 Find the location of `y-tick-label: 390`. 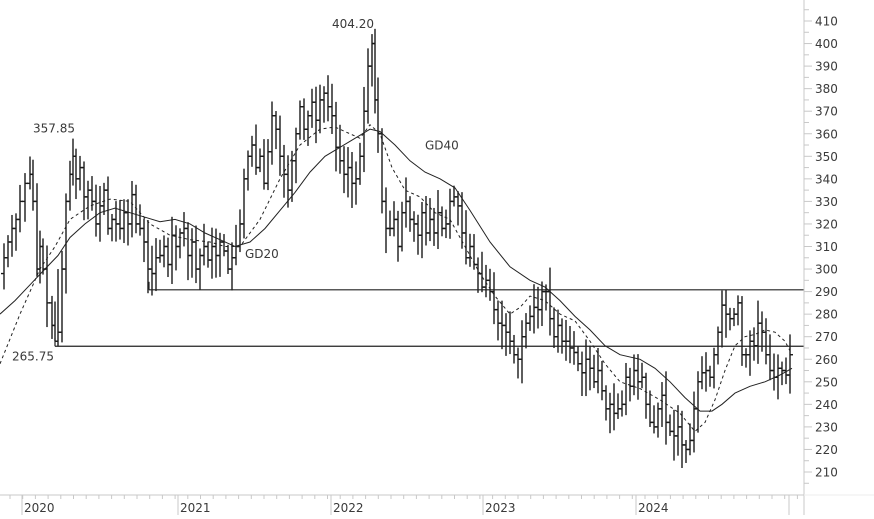

y-tick-label: 390 is located at coordinates (826, 67).